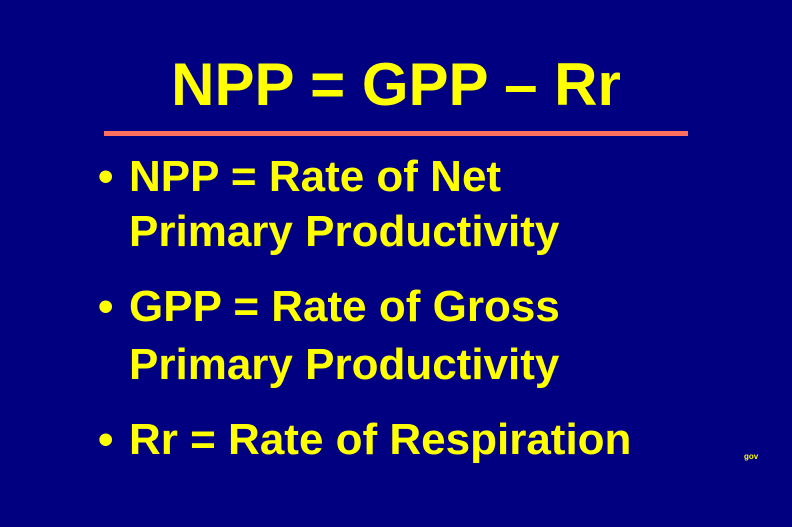 This screenshot has height=527, width=792. What do you see at coordinates (396, 133) in the screenshot?
I see `title-divider` at bounding box center [396, 133].